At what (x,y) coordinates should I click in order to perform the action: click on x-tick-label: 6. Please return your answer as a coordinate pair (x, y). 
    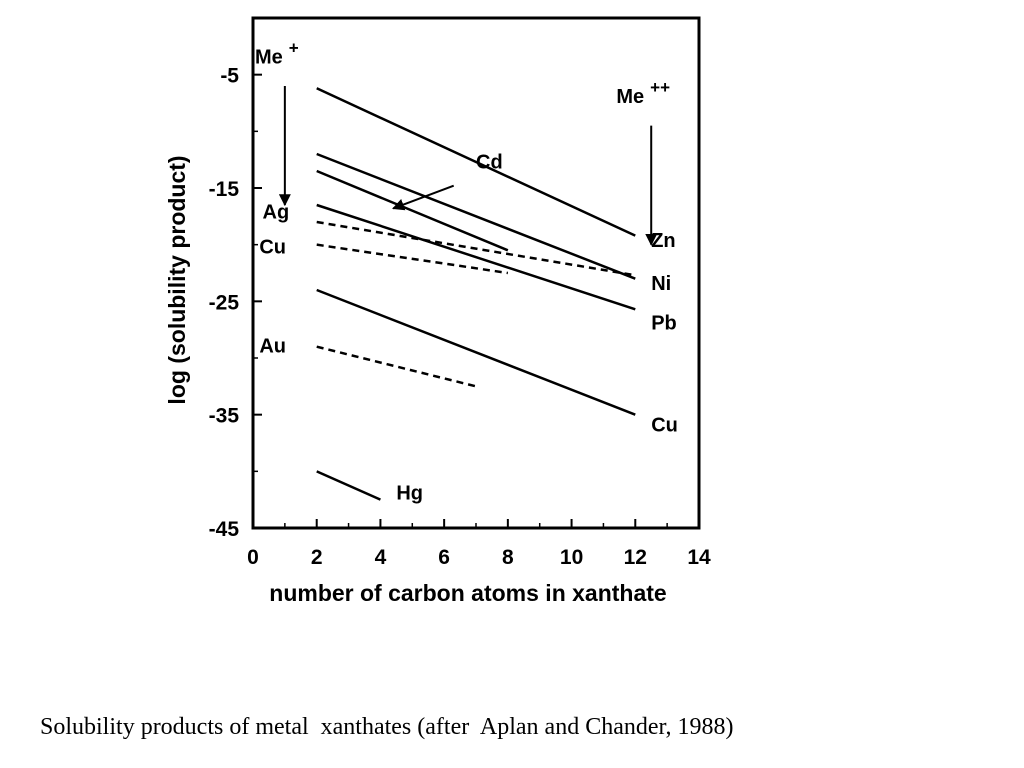
    Looking at the image, I should click on (444, 557).